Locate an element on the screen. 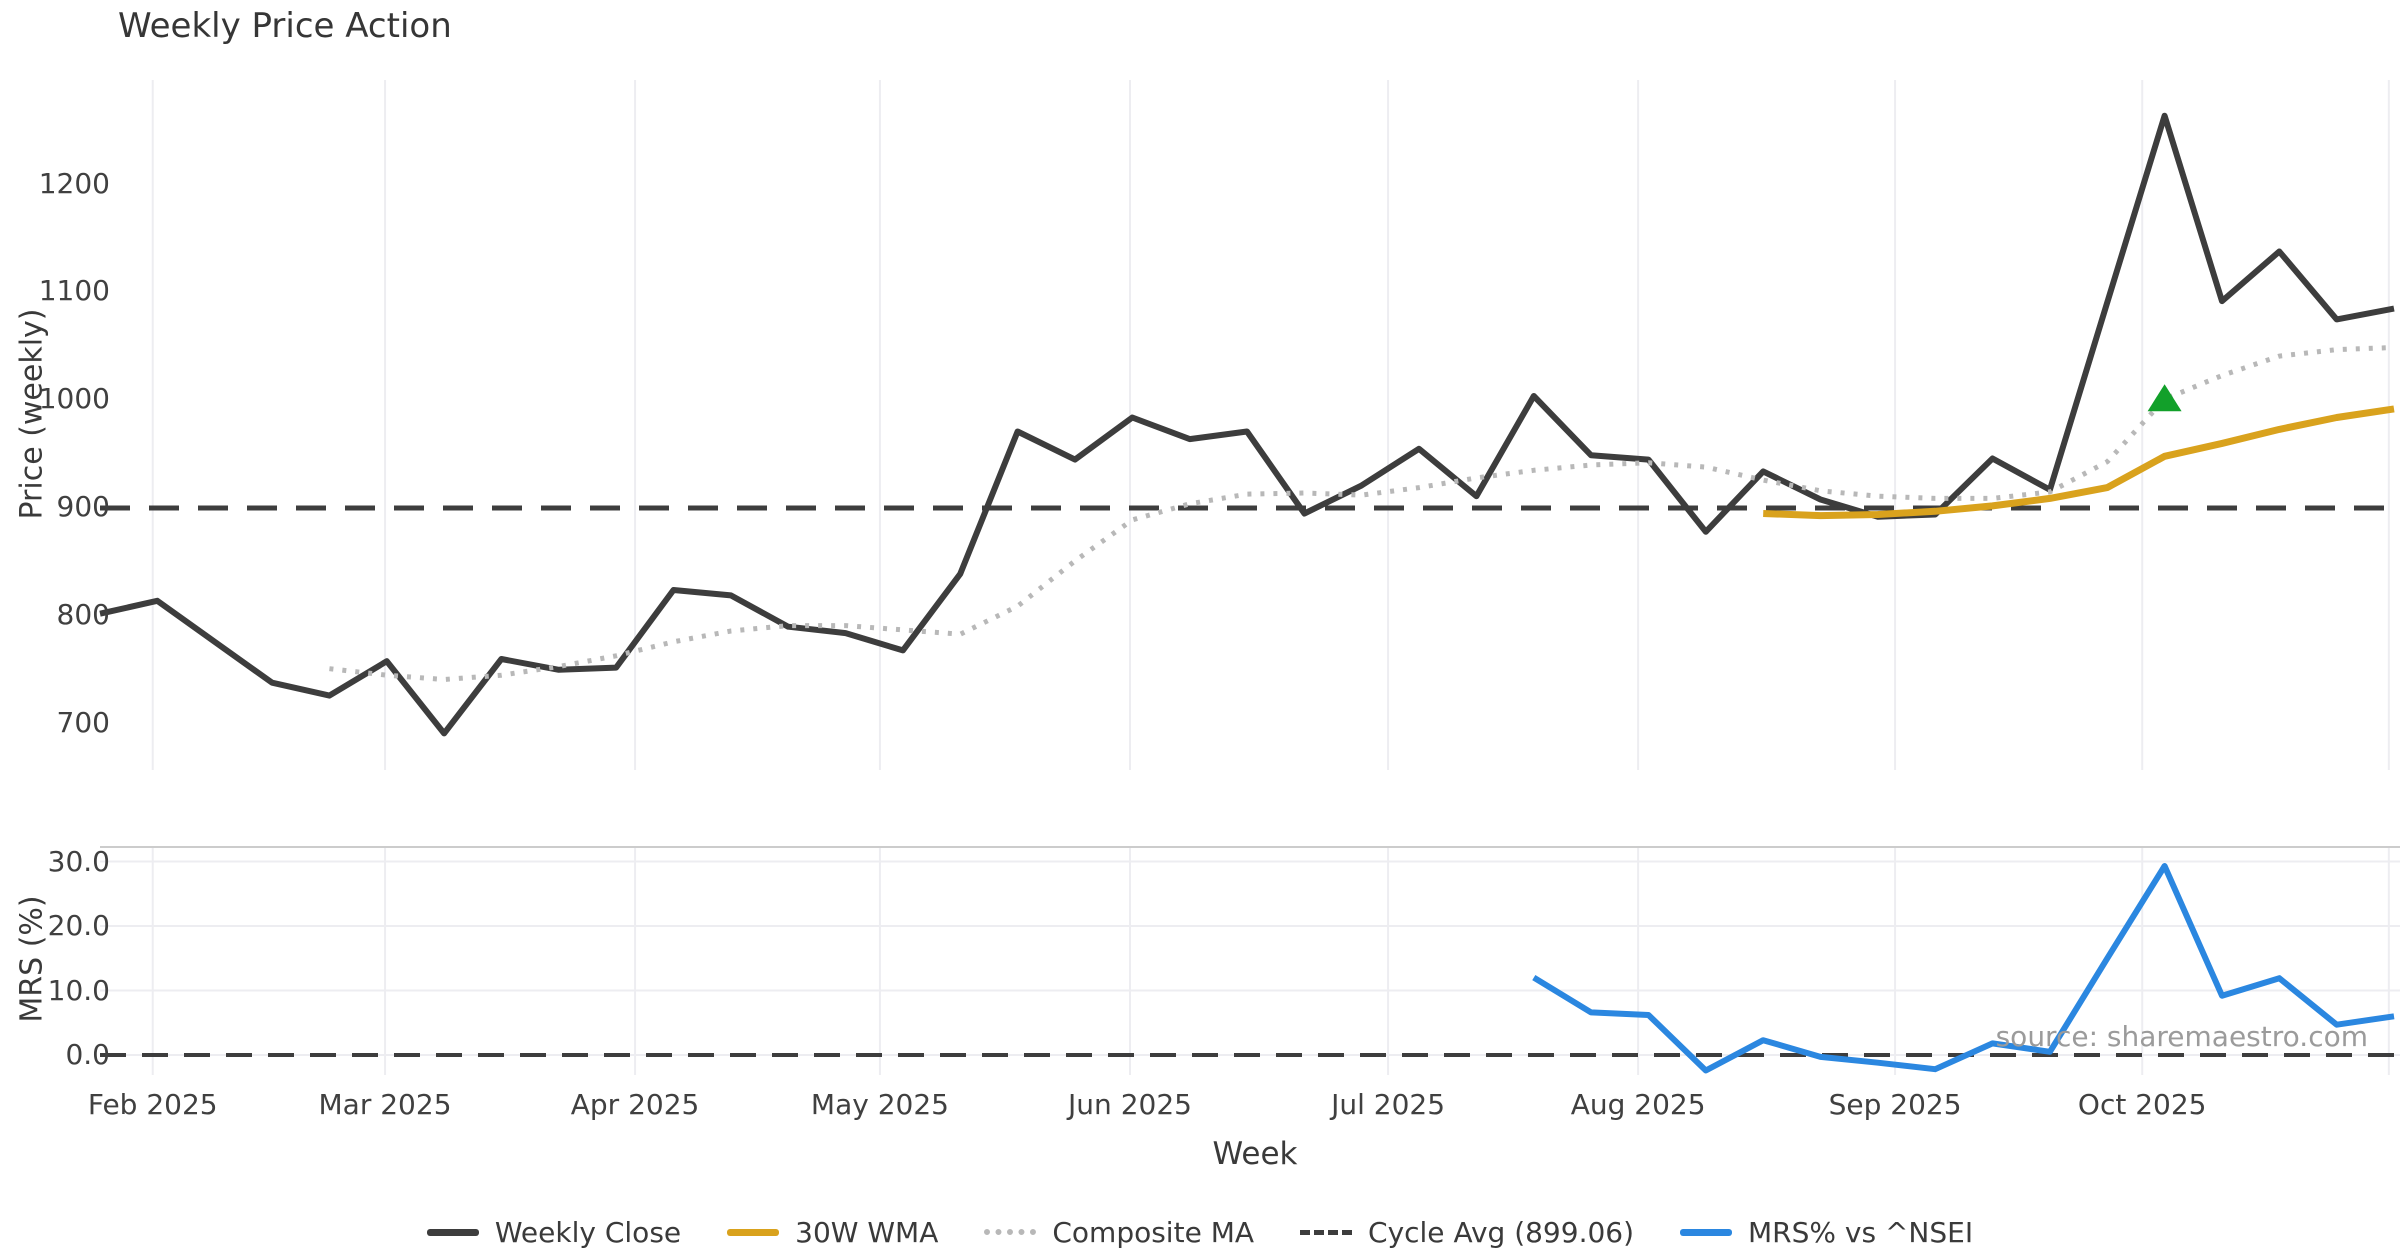 The width and height of the screenshot is (2400, 1260). legend-label: 30W WMA is located at coordinates (867, 1232).